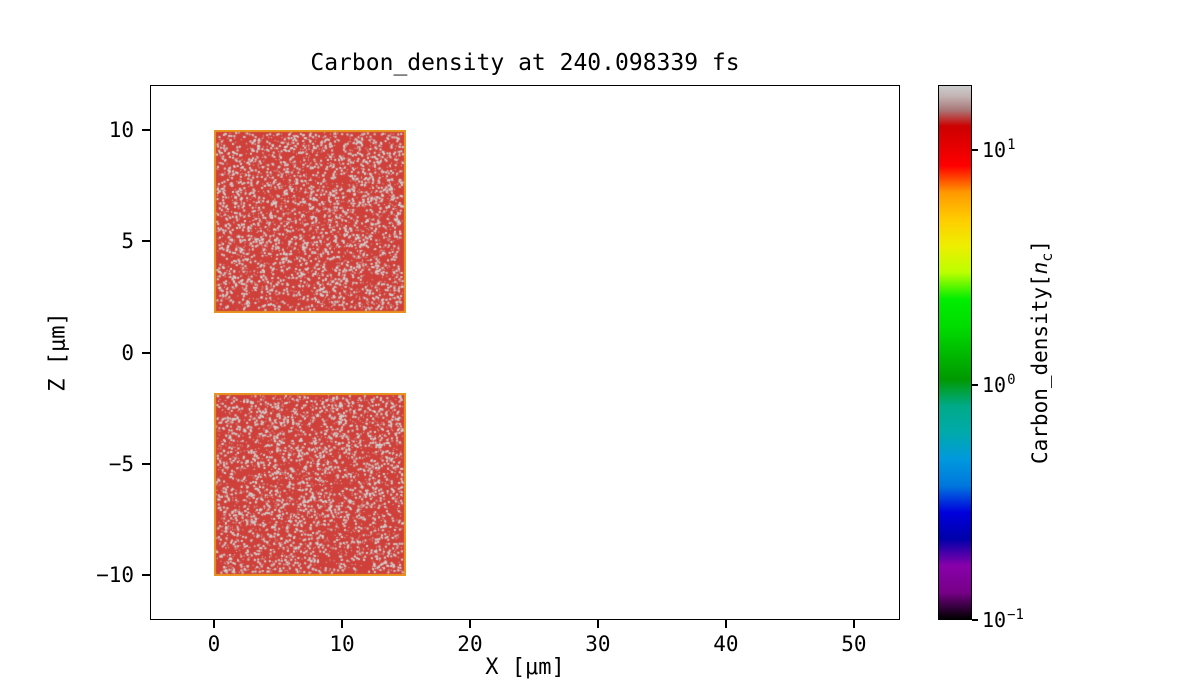 Image resolution: width=1200 pixels, height=700 pixels. What do you see at coordinates (309, 484) in the screenshot?
I see `carbon-slab-lower` at bounding box center [309, 484].